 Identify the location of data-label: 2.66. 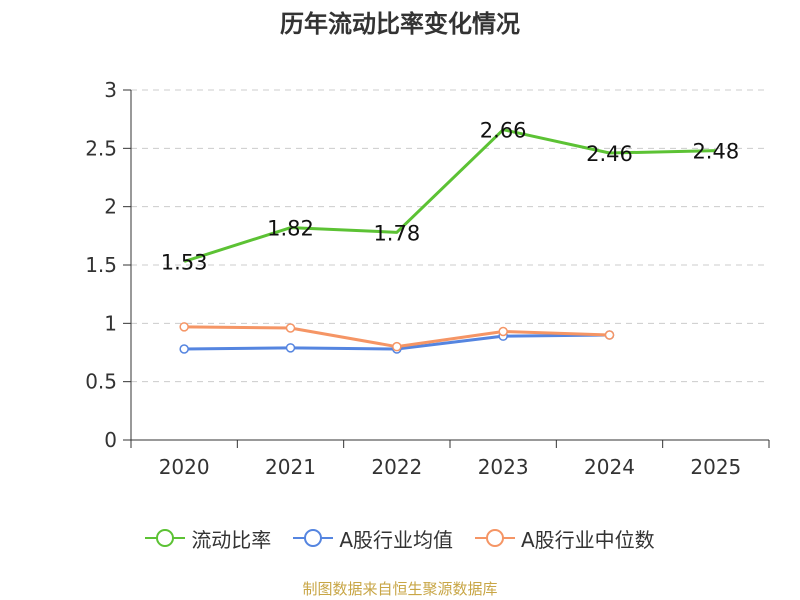
(503, 131).